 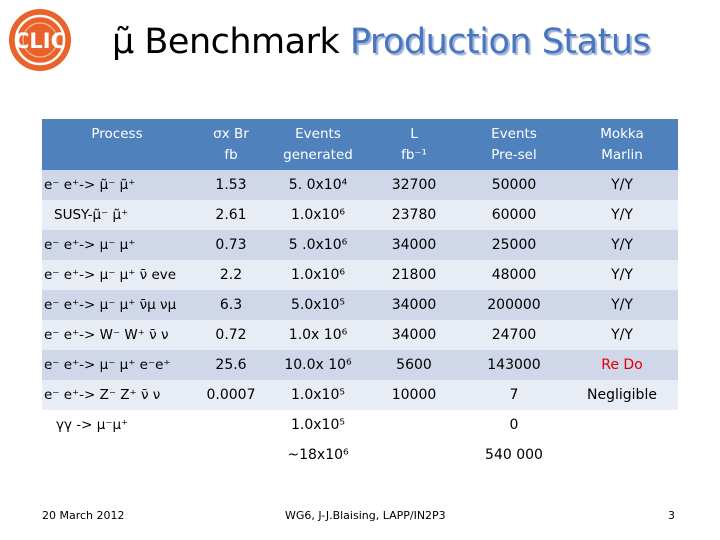 What do you see at coordinates (117, 395) in the screenshot?
I see `cell-process: e⁻ e⁺-> Z⁻ Z⁺ ν̄ ν` at bounding box center [117, 395].